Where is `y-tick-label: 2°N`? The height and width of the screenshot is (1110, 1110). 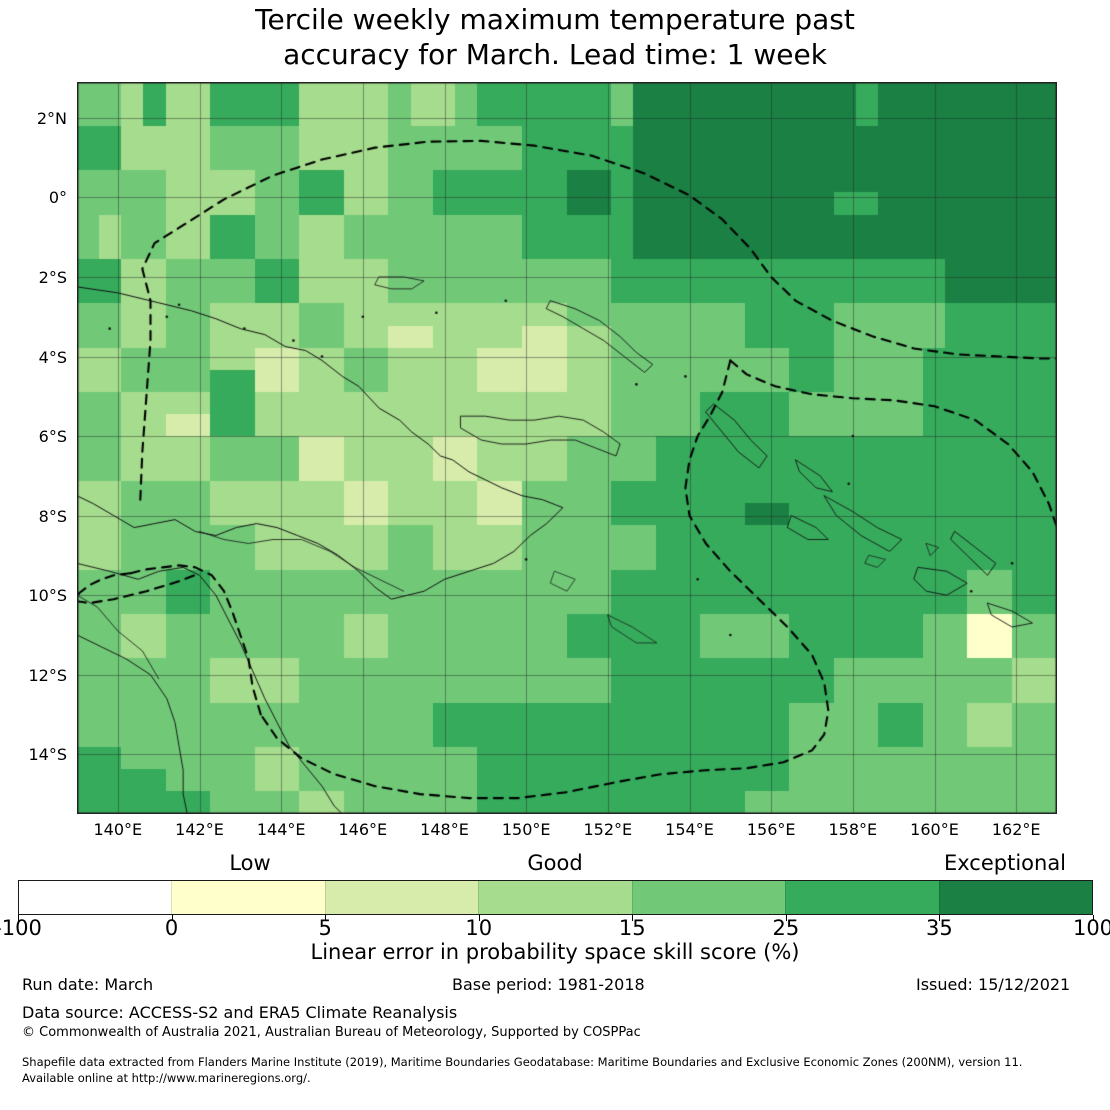
y-tick-label: 2°N is located at coordinates (51, 118).